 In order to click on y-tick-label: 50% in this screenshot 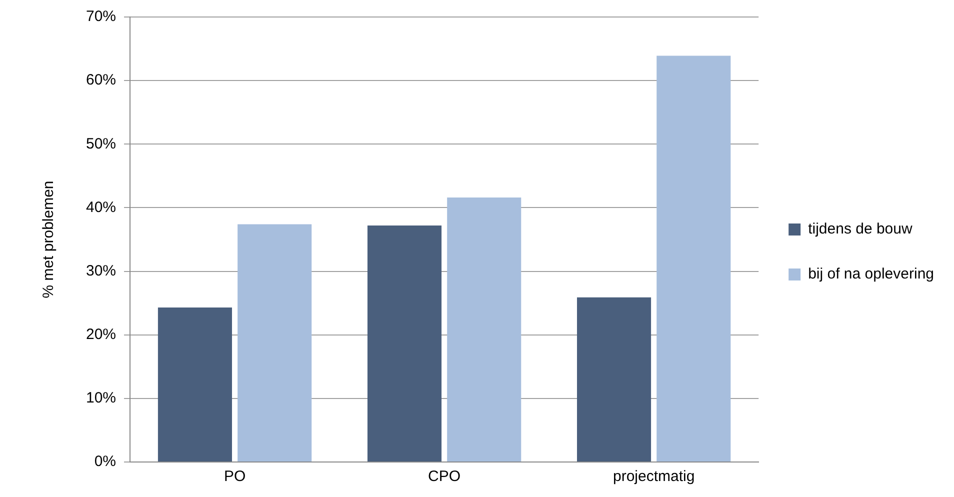, I will do `click(101, 143)`.